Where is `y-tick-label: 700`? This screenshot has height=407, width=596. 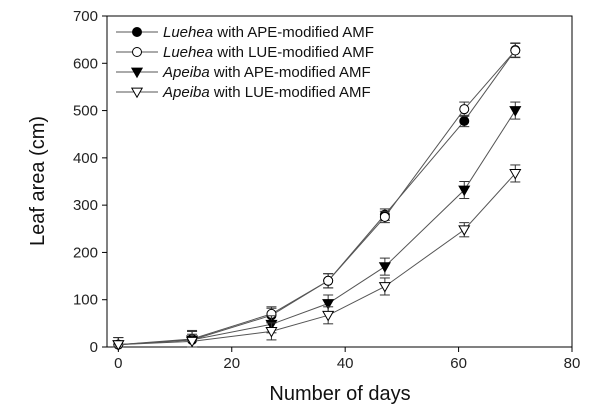
y-tick-label: 700 is located at coordinates (85, 16).